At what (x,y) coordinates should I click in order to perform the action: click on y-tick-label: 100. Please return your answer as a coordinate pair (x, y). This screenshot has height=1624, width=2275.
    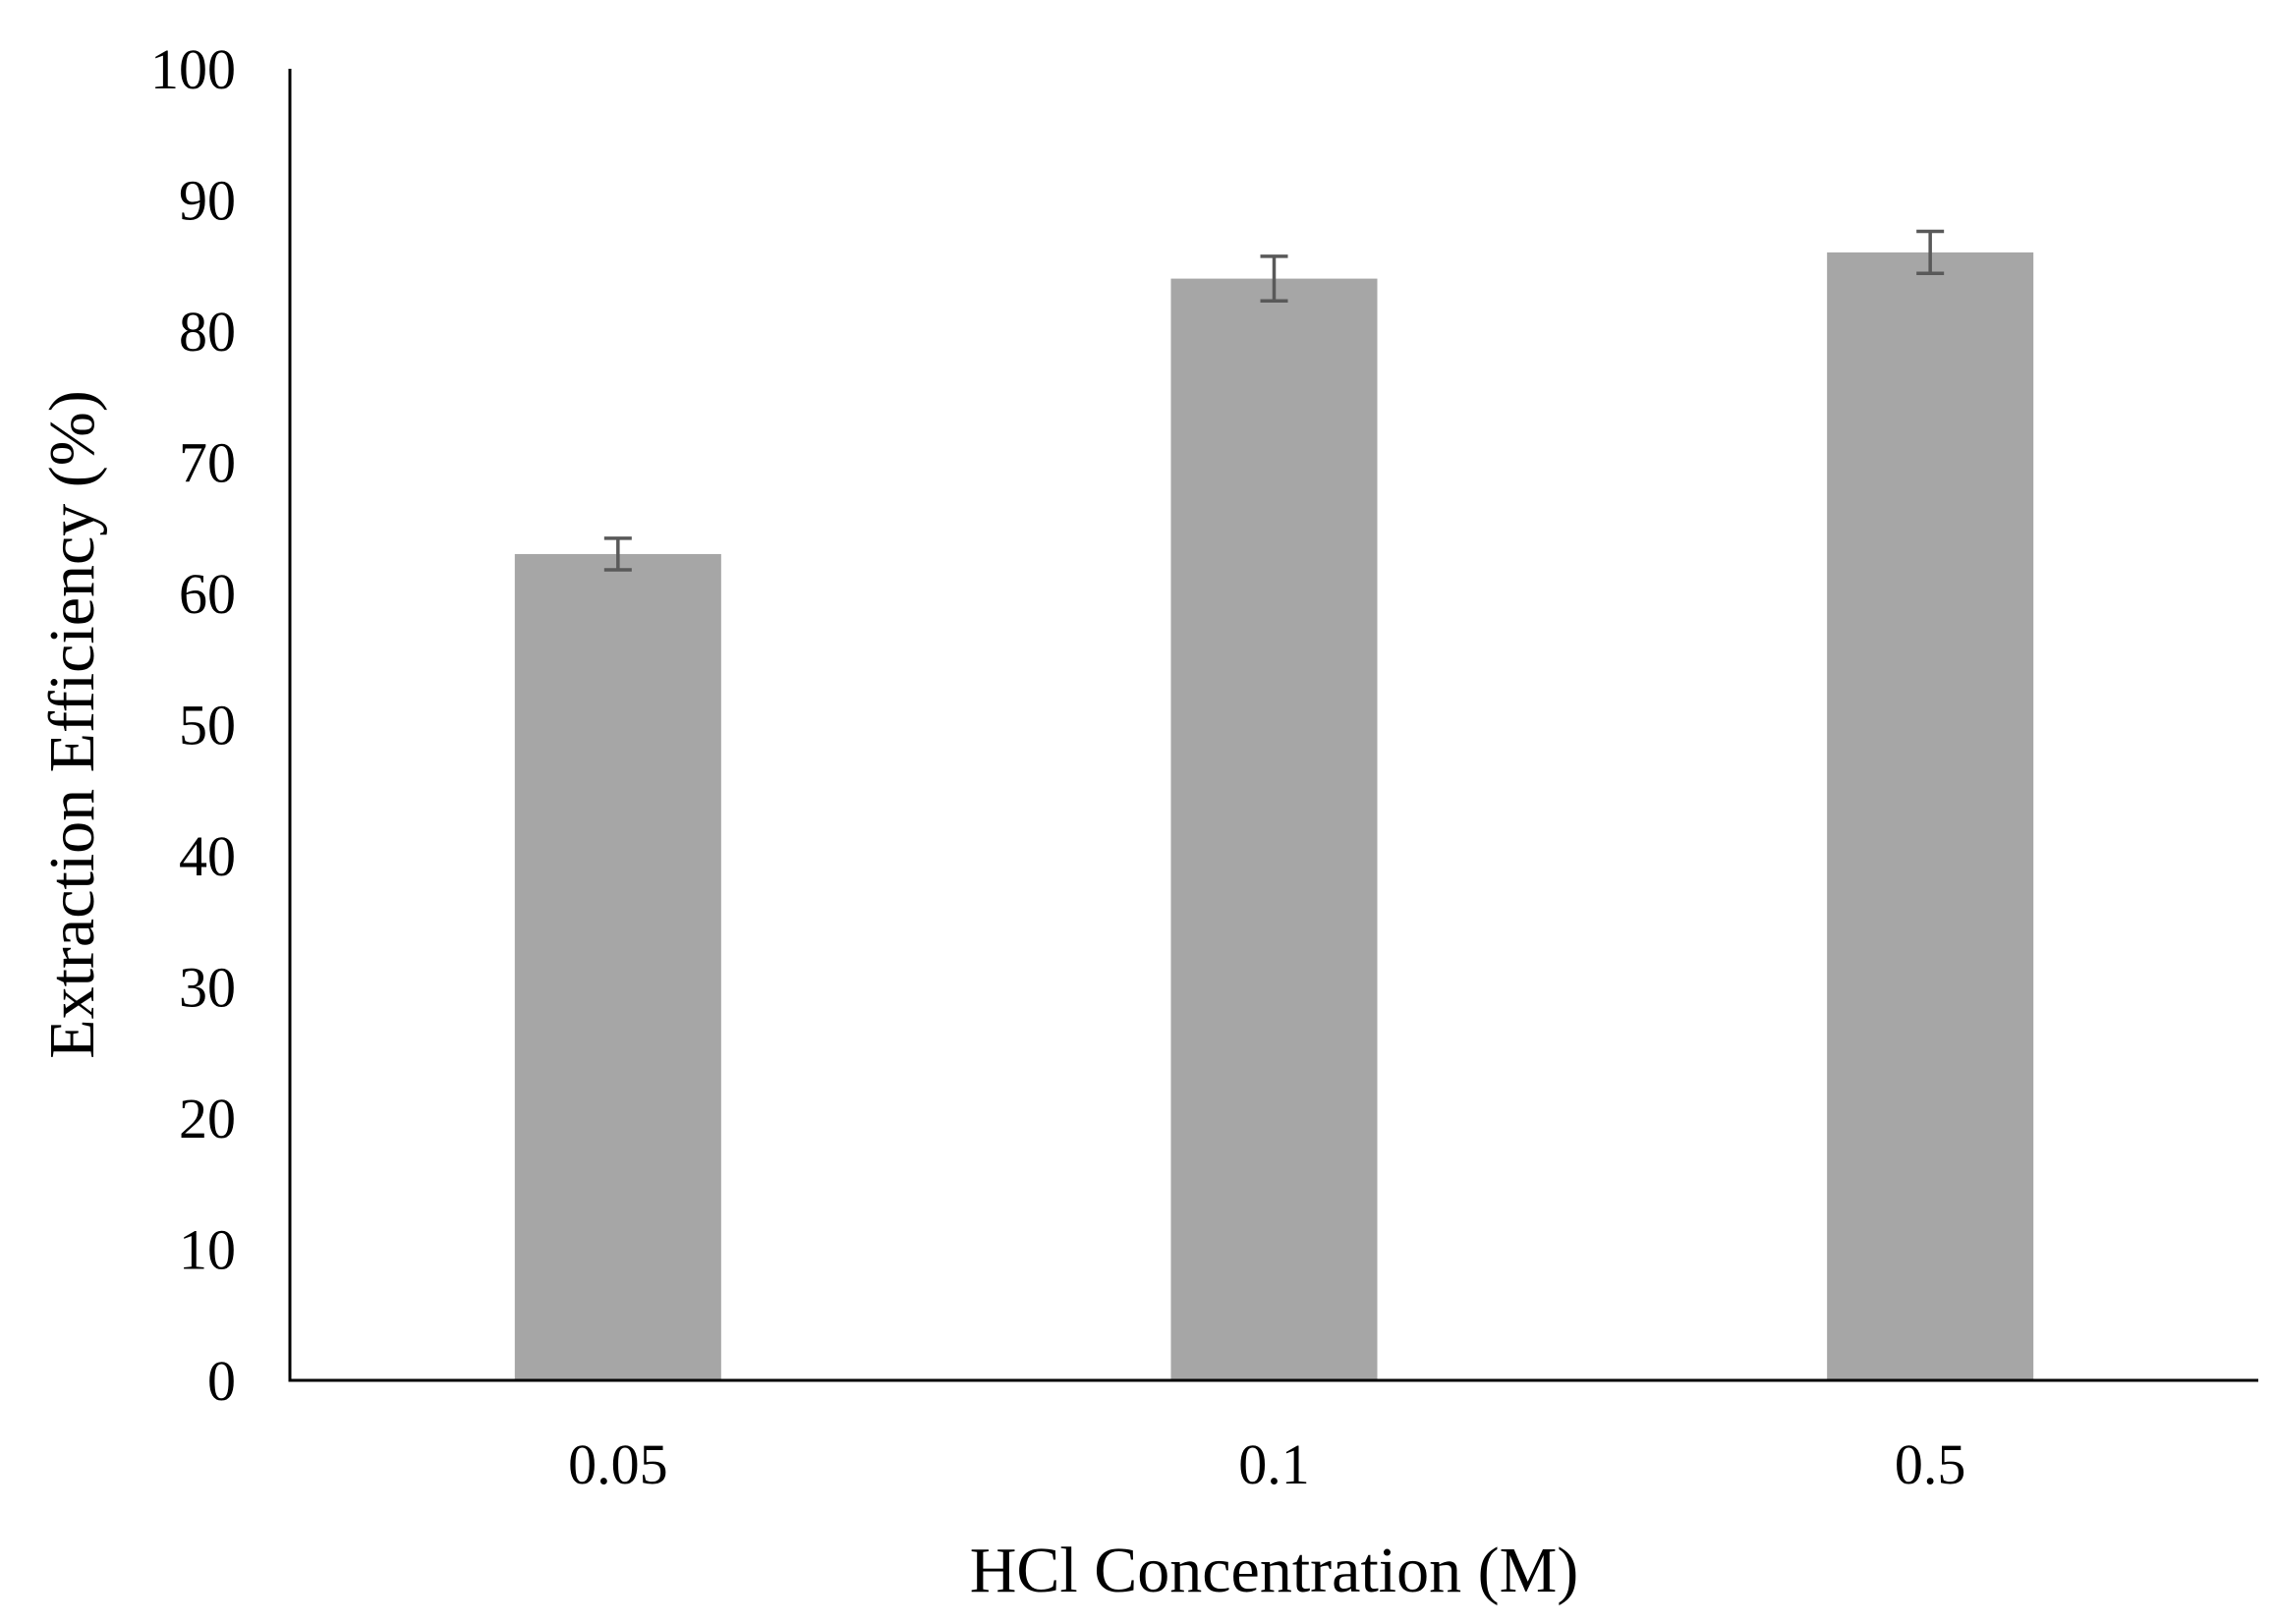
    Looking at the image, I should click on (193, 69).